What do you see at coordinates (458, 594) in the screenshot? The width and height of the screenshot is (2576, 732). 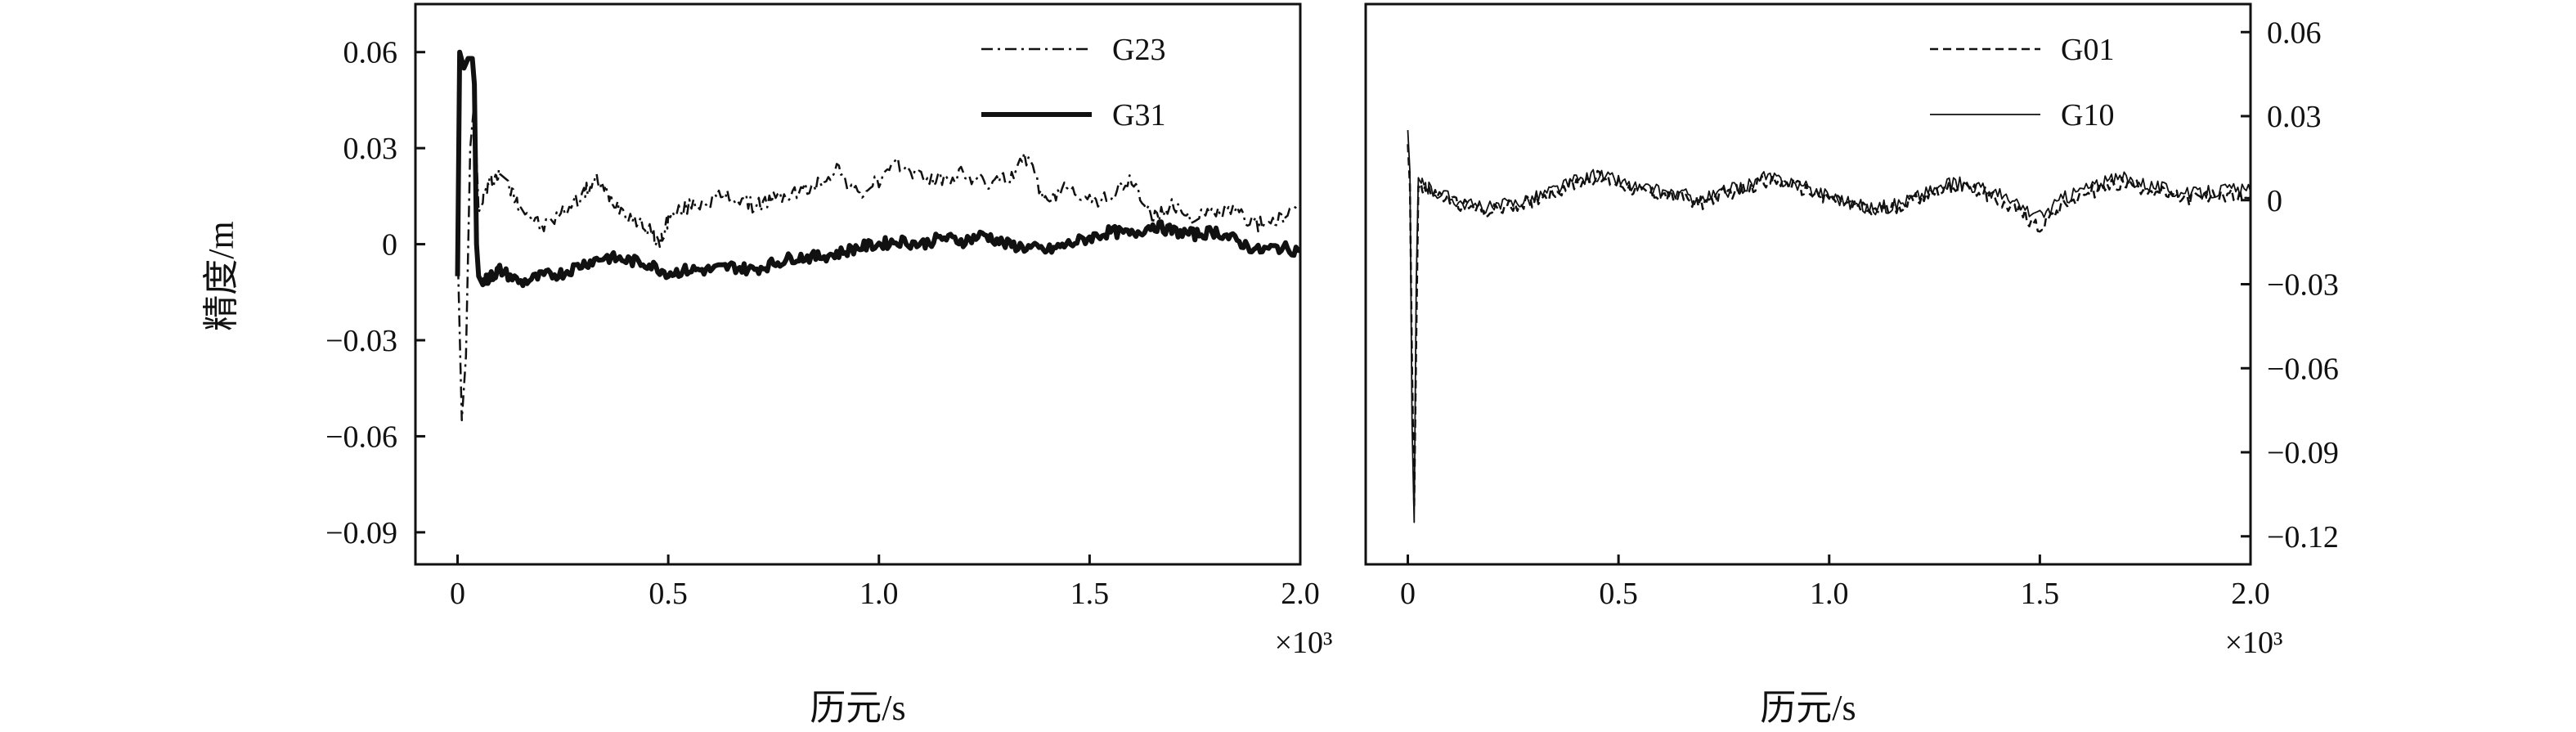 I see `p1-x-tick-label: 0` at bounding box center [458, 594].